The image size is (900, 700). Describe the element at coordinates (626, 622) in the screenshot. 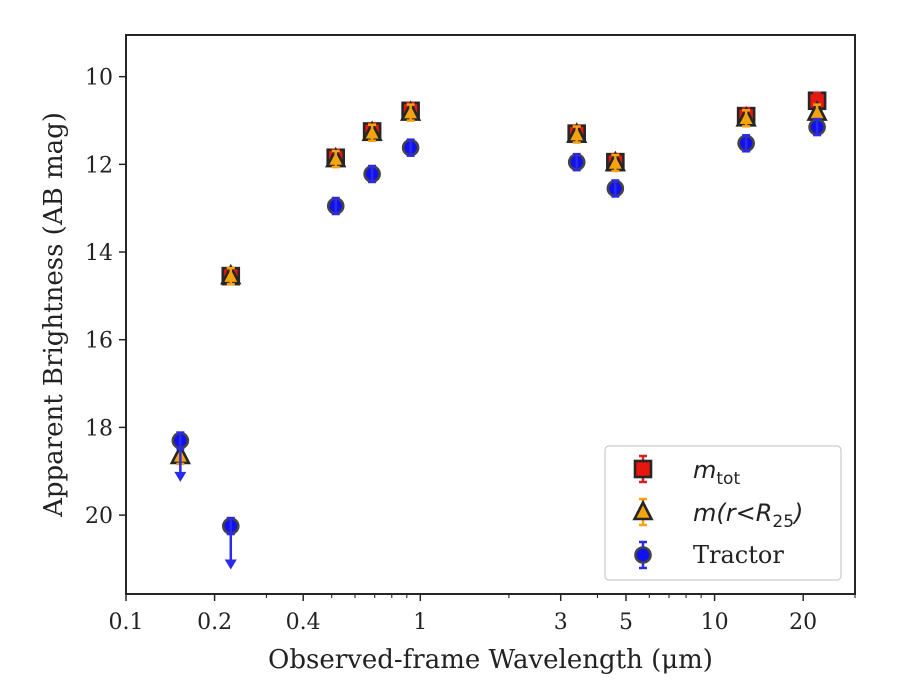

I see `x-tick-label: 5` at that location.